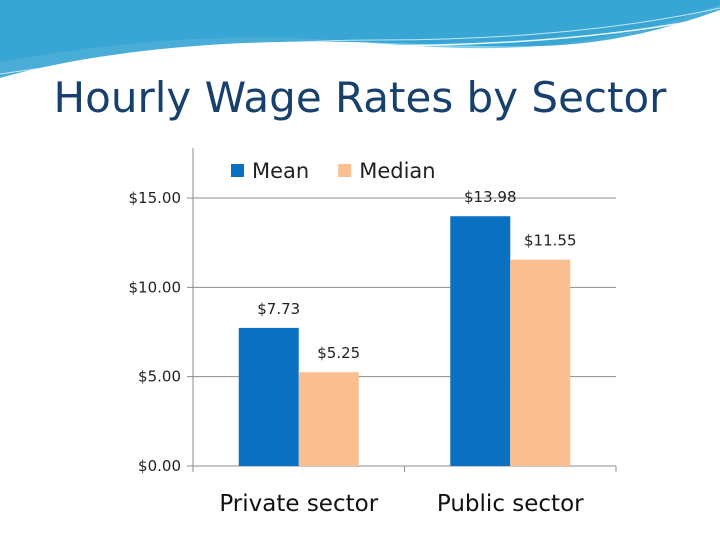 The height and width of the screenshot is (540, 720). I want to click on data-label: $13.98, so click(490, 197).